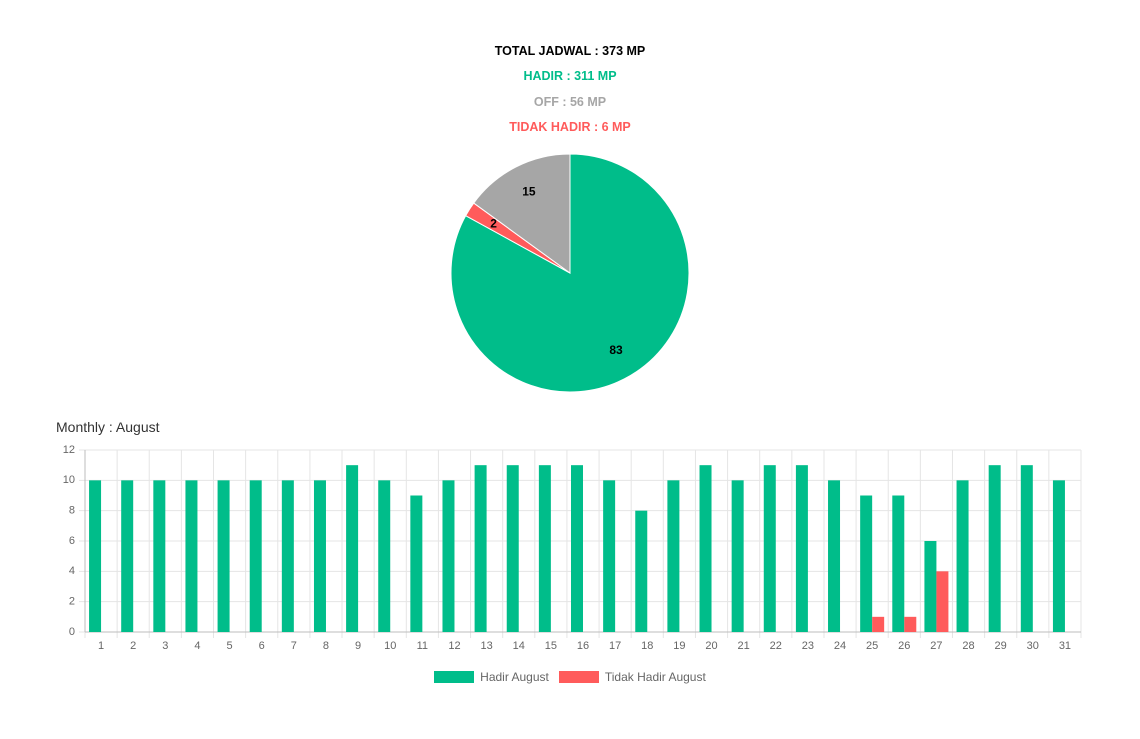  Describe the element at coordinates (551, 646) in the screenshot. I see `x-tick-label: 15` at that location.